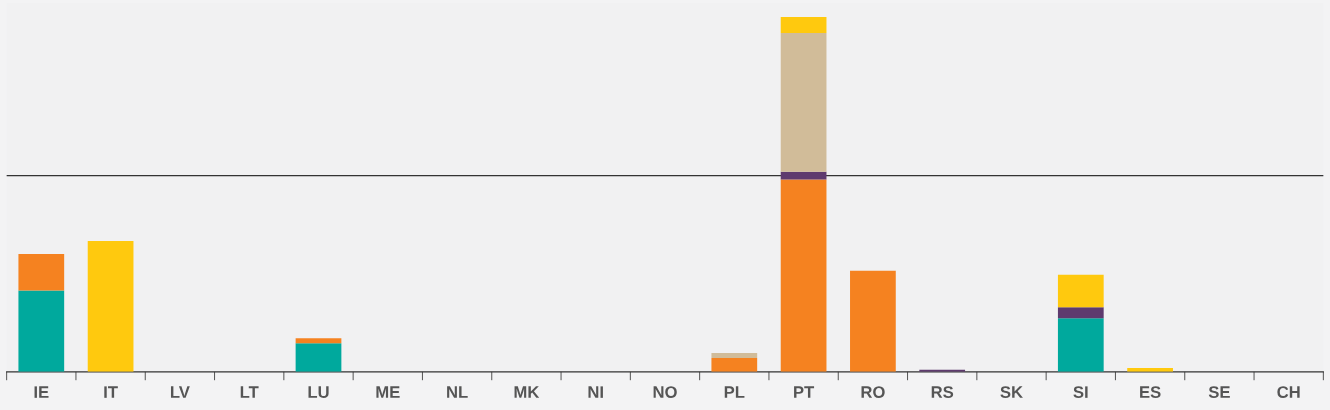  I want to click on x-tick-label: IT, so click(111, 392).